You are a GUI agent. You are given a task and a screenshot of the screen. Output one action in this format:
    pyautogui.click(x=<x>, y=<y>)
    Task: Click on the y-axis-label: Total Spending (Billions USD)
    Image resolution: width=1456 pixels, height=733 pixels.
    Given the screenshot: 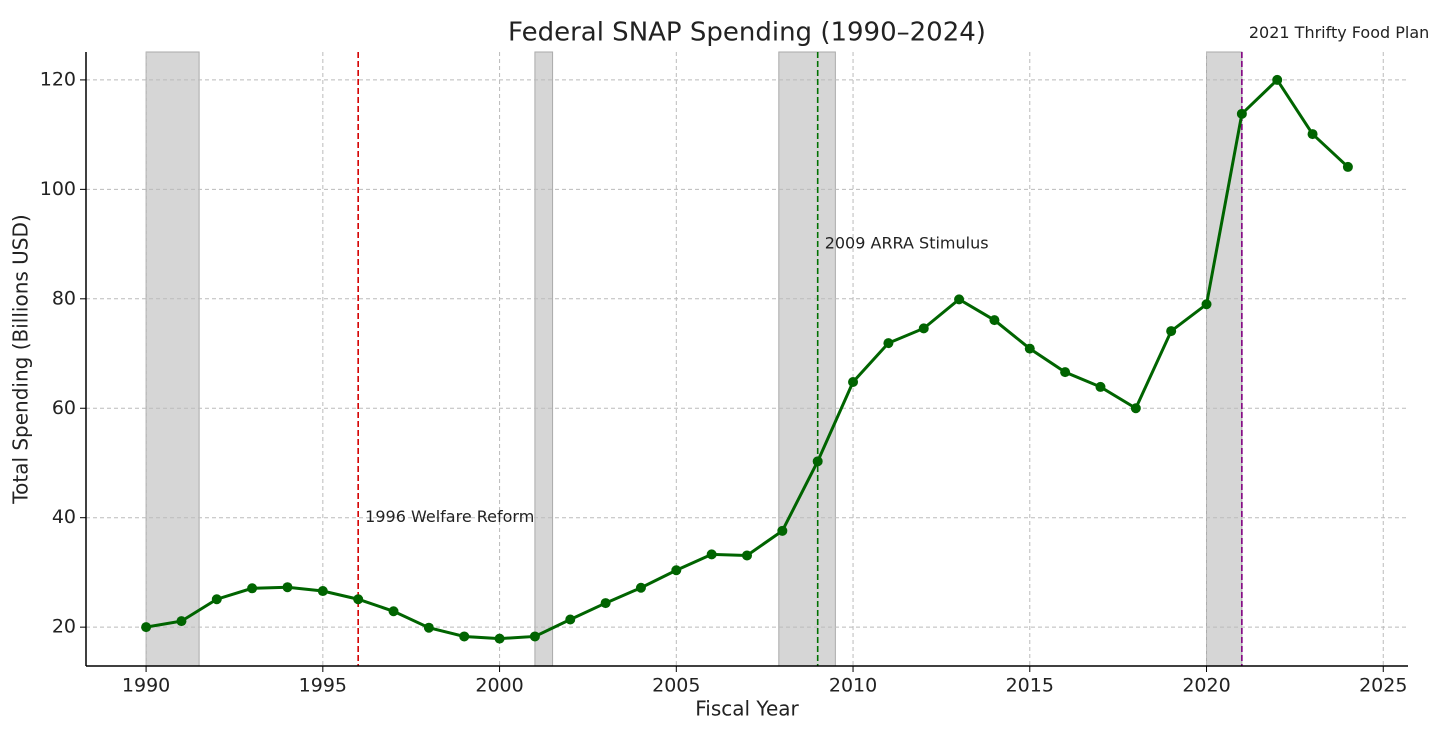 What is the action you would take?
    pyautogui.click(x=21, y=359)
    